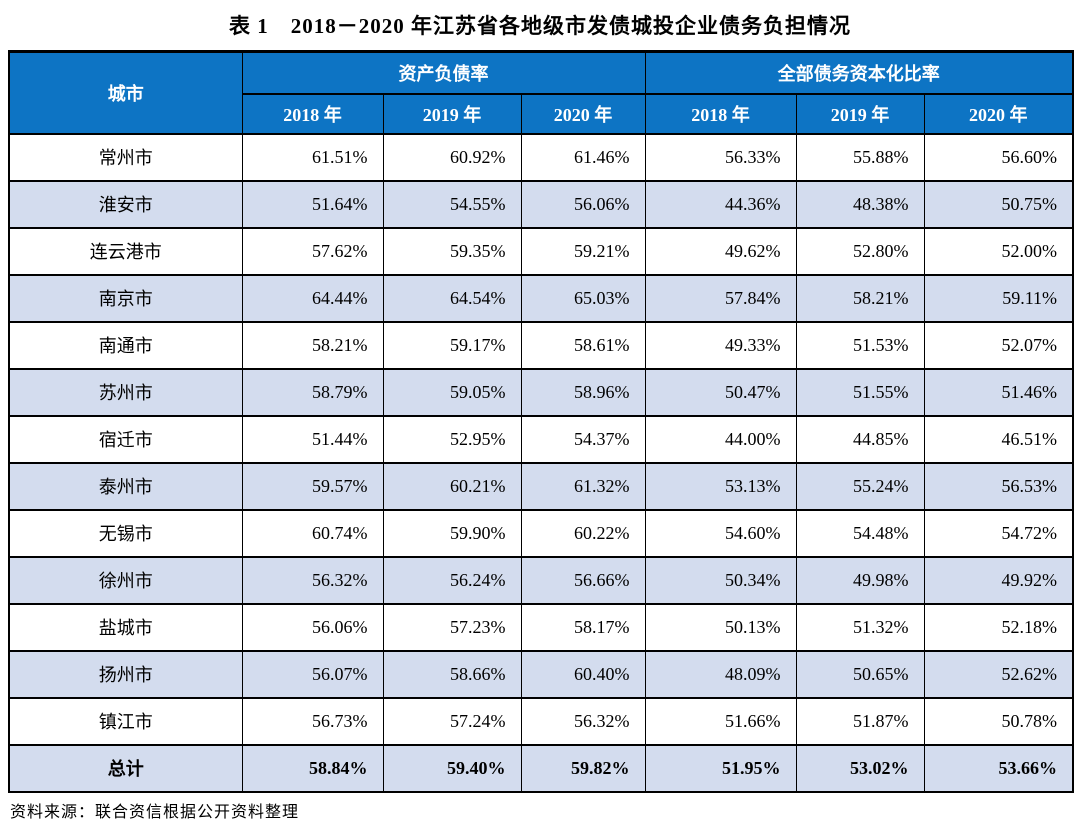 The height and width of the screenshot is (829, 1080). I want to click on value-cell: 60.92%, so click(452, 157).